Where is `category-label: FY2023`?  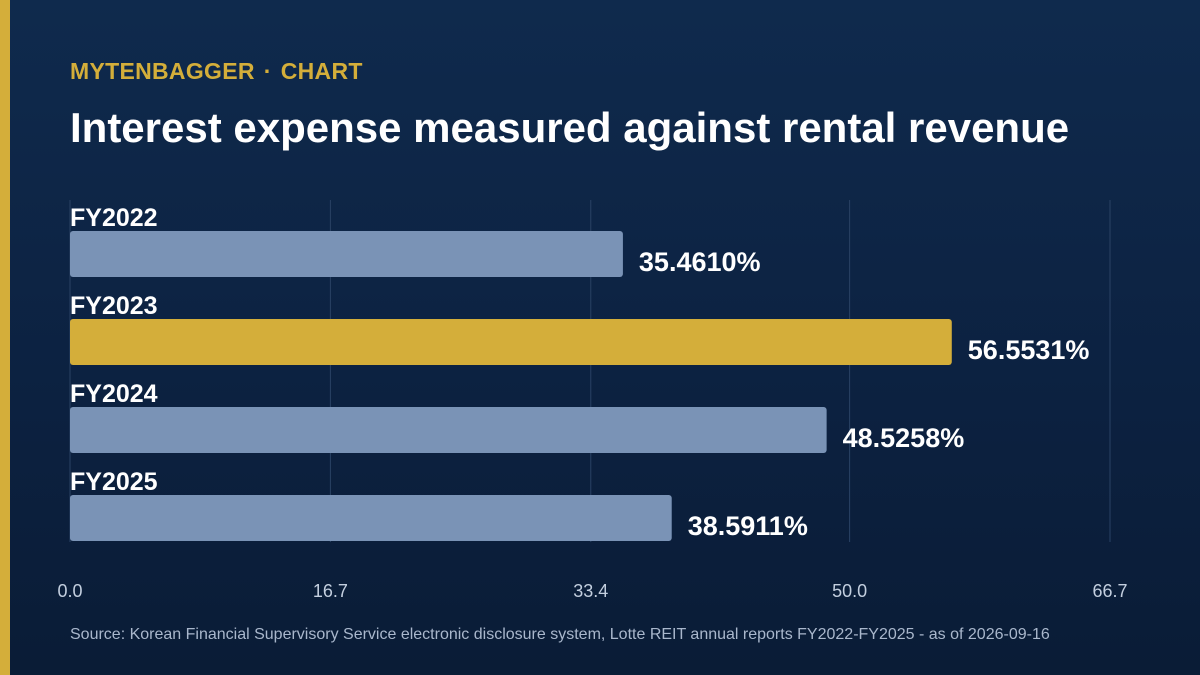
category-label: FY2023 is located at coordinates (114, 306).